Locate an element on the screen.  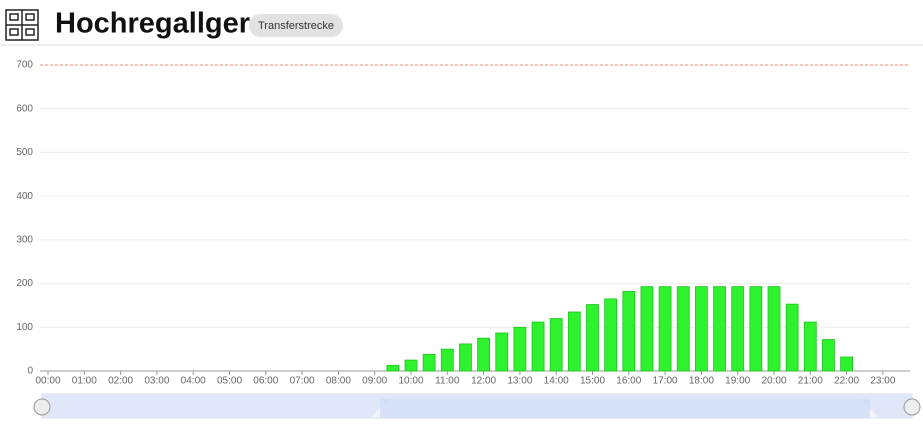
x-tick-label: 02:00 is located at coordinates (120, 381).